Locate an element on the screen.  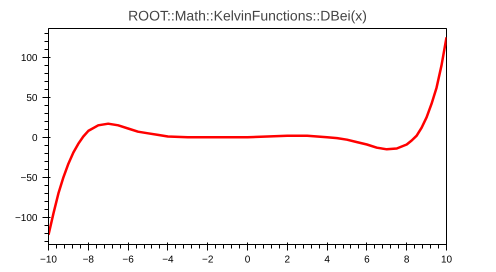
x-tick-label: −6 is located at coordinates (128, 260).